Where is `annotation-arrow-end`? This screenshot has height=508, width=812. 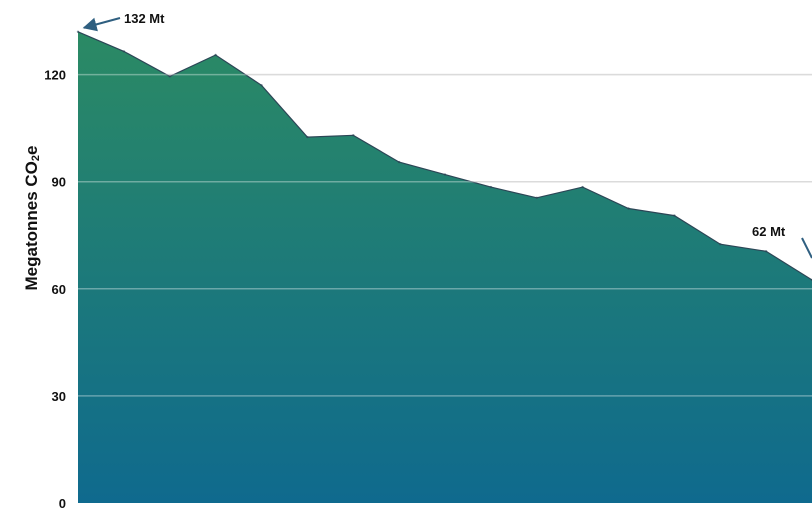
annotation-arrow-end is located at coordinates (806, 248).